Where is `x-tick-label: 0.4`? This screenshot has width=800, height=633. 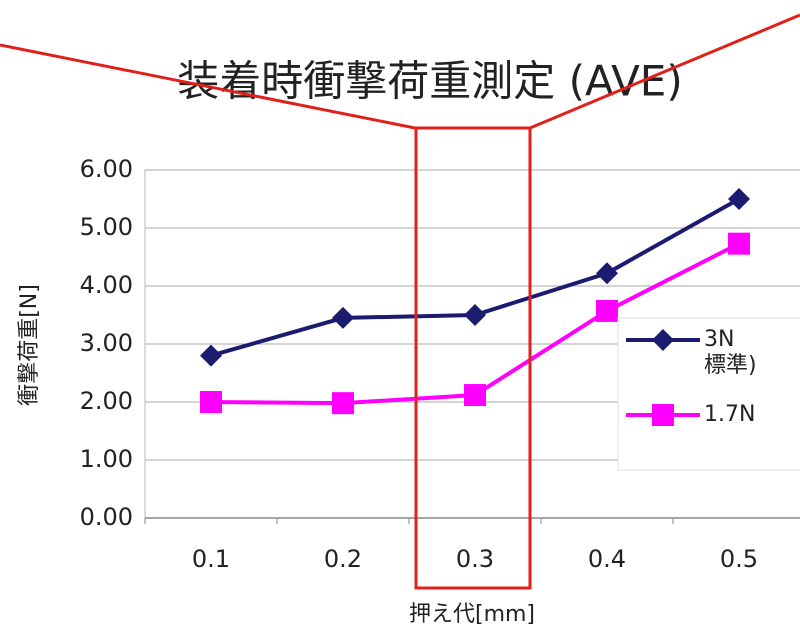
x-tick-label: 0.4 is located at coordinates (607, 559).